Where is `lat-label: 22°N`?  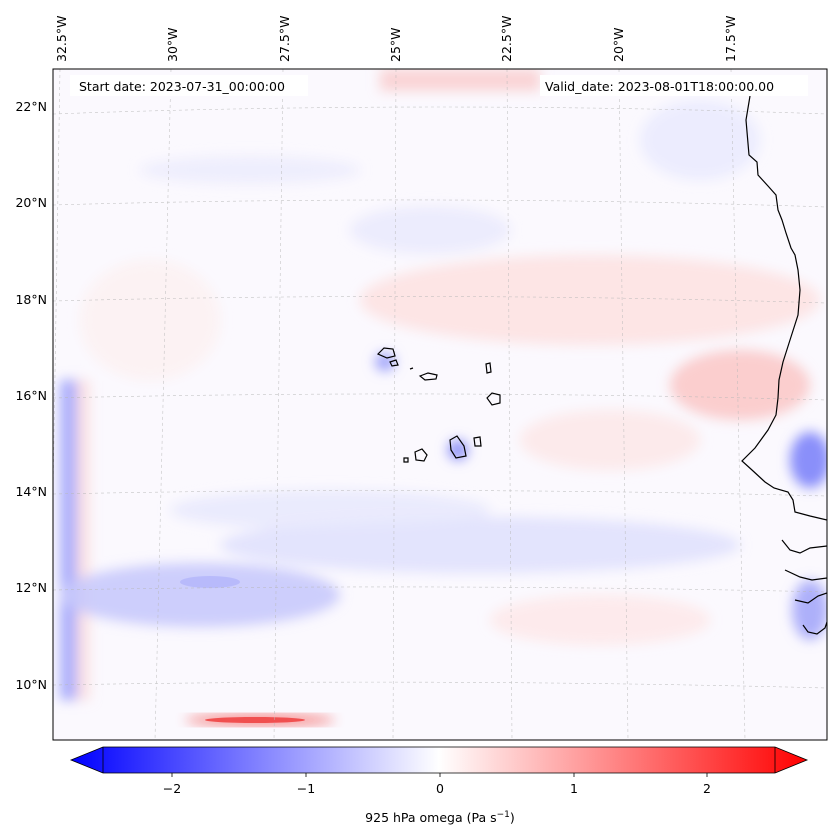 lat-label: 22°N is located at coordinates (31, 106).